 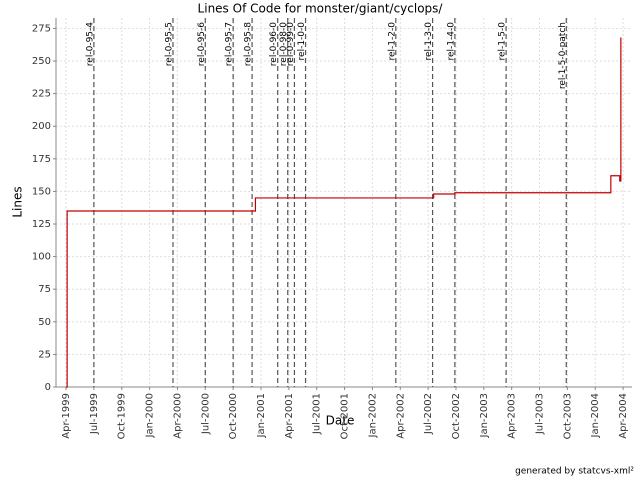 What do you see at coordinates (456, 416) in the screenshot?
I see `x-tick-label: Oct-2002` at bounding box center [456, 416].